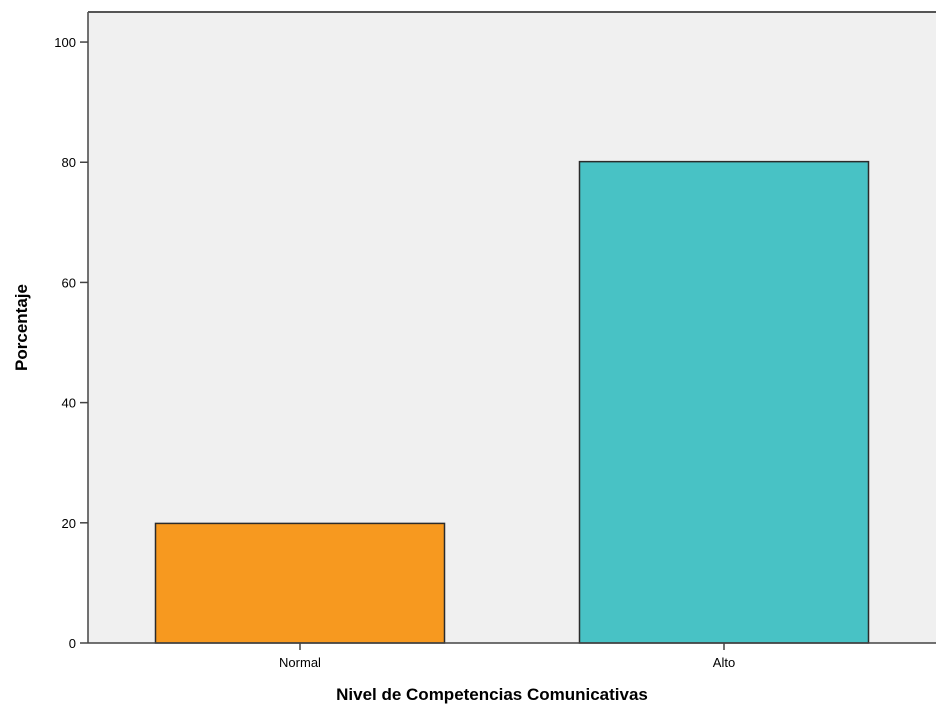 This screenshot has height=713, width=936. I want to click on bar-normal, so click(300, 583).